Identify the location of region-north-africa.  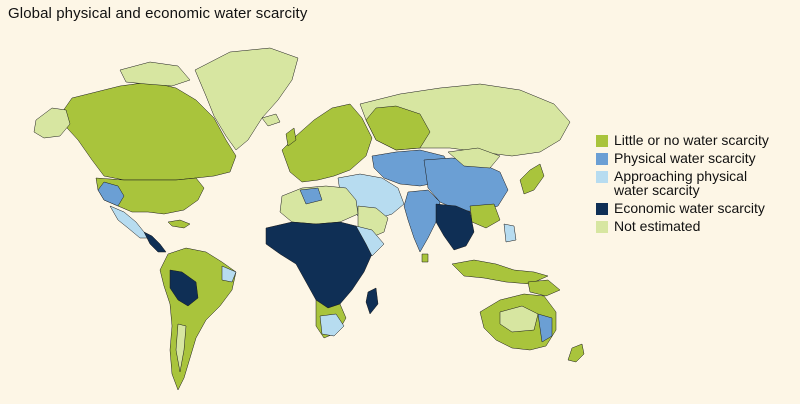
(319, 205).